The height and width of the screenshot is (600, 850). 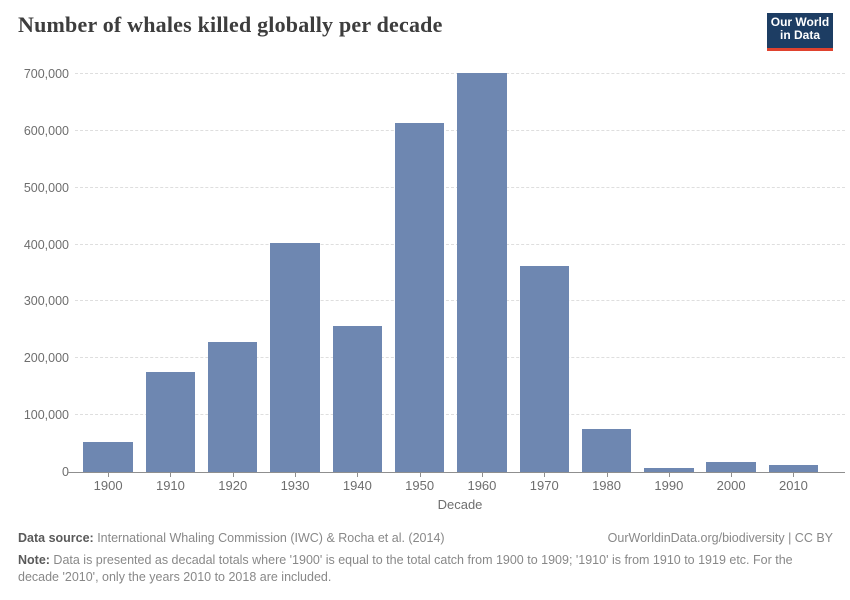 I want to click on y-axis-tick-label: 0, so click(x=65, y=472).